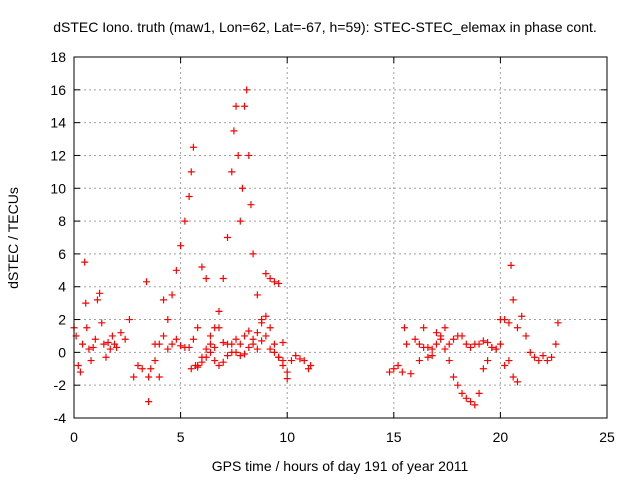 The width and height of the screenshot is (640, 480). What do you see at coordinates (340, 466) in the screenshot?
I see `x-axis-label: GPS time / hours of day 191 of year 2011` at bounding box center [340, 466].